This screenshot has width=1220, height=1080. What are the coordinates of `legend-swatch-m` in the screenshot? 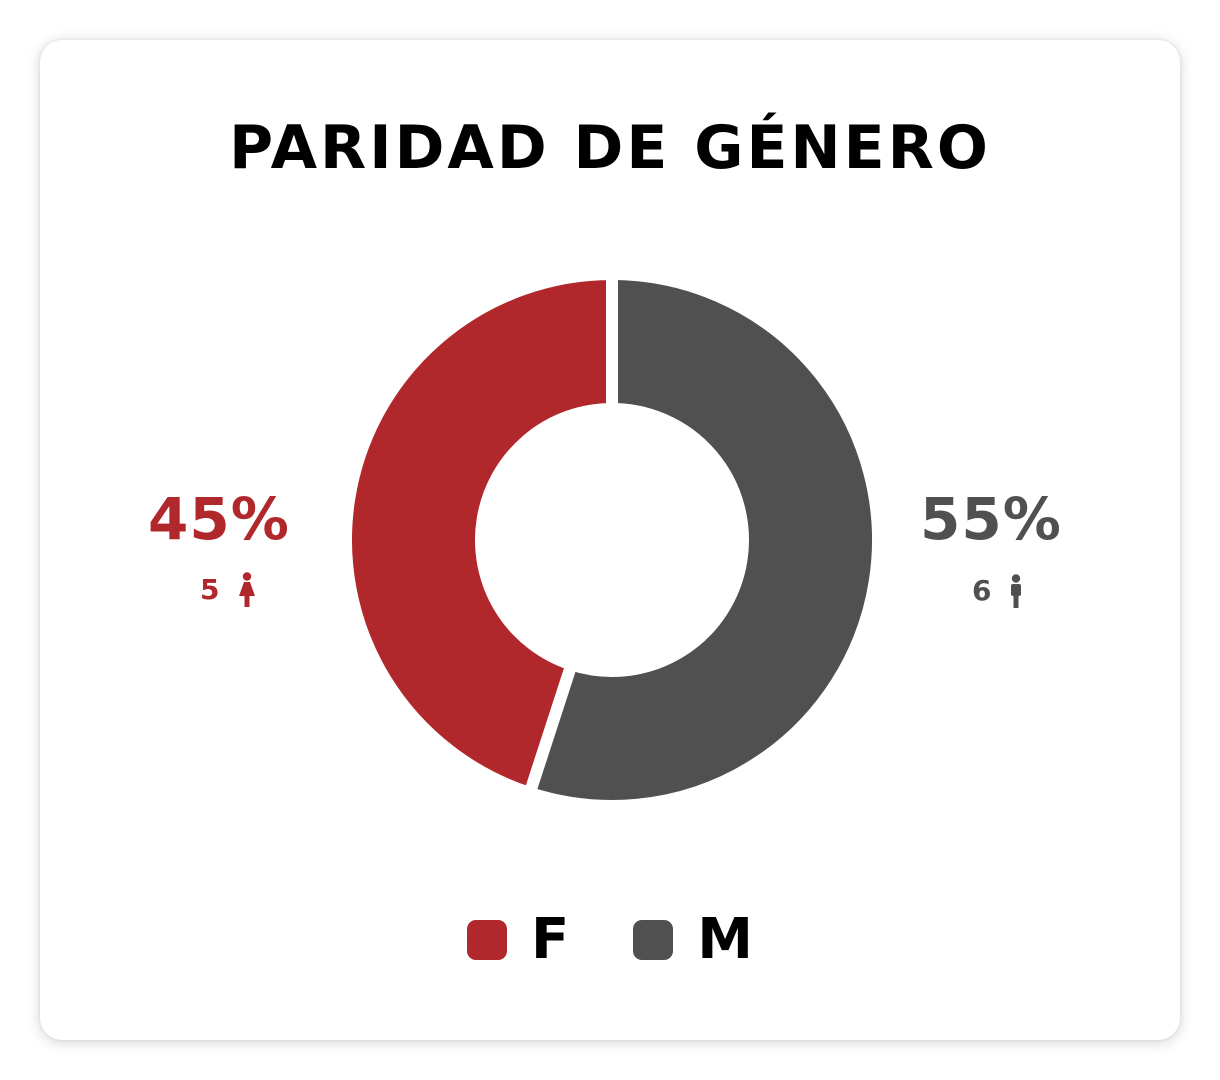 It's located at (653, 940).